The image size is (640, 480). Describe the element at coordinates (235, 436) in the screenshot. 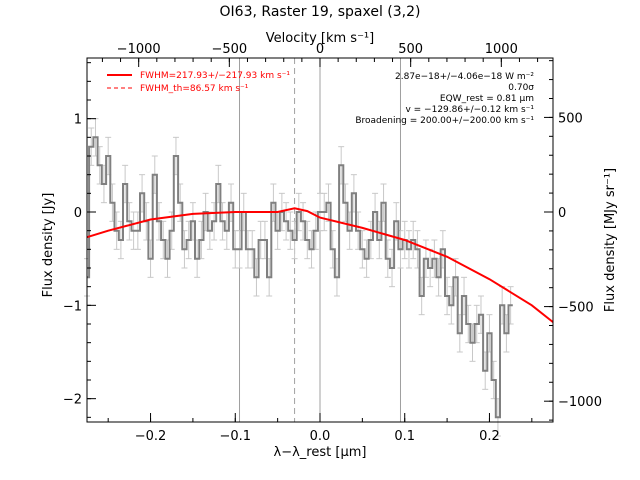

I see `x-tick-label-1: −0.1` at that location.